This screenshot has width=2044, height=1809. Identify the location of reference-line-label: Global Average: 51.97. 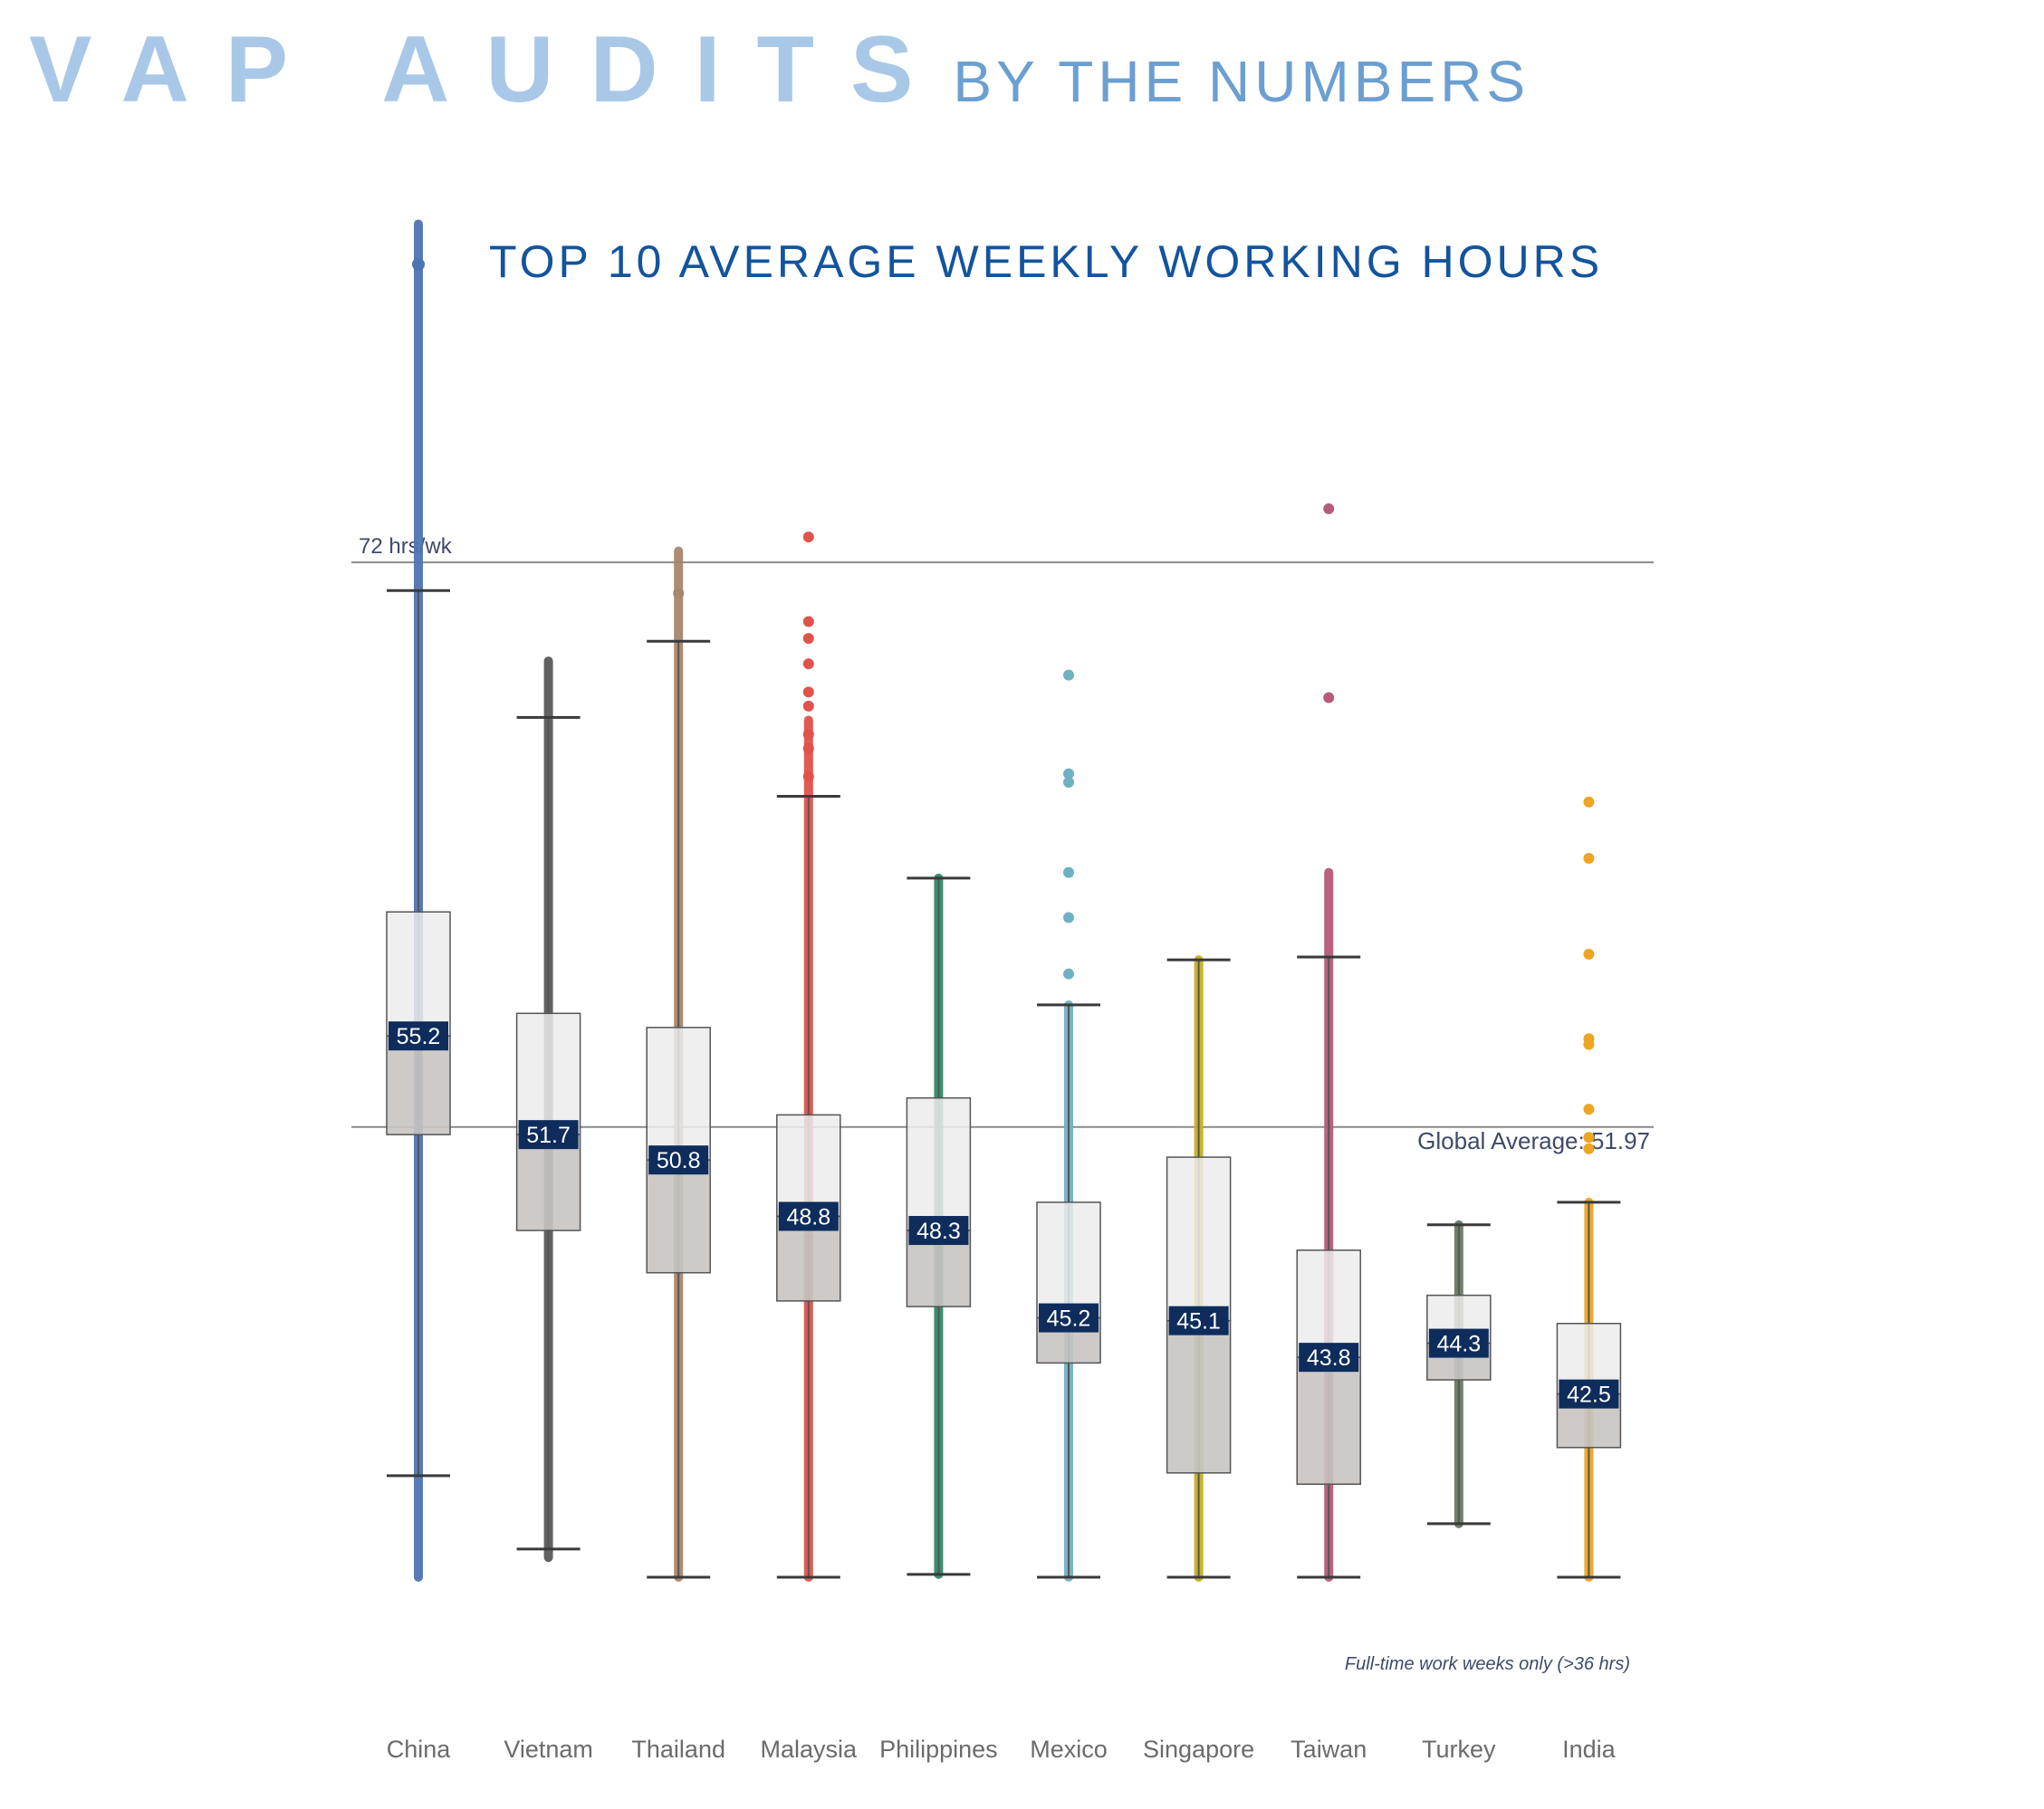
(1533, 1140).